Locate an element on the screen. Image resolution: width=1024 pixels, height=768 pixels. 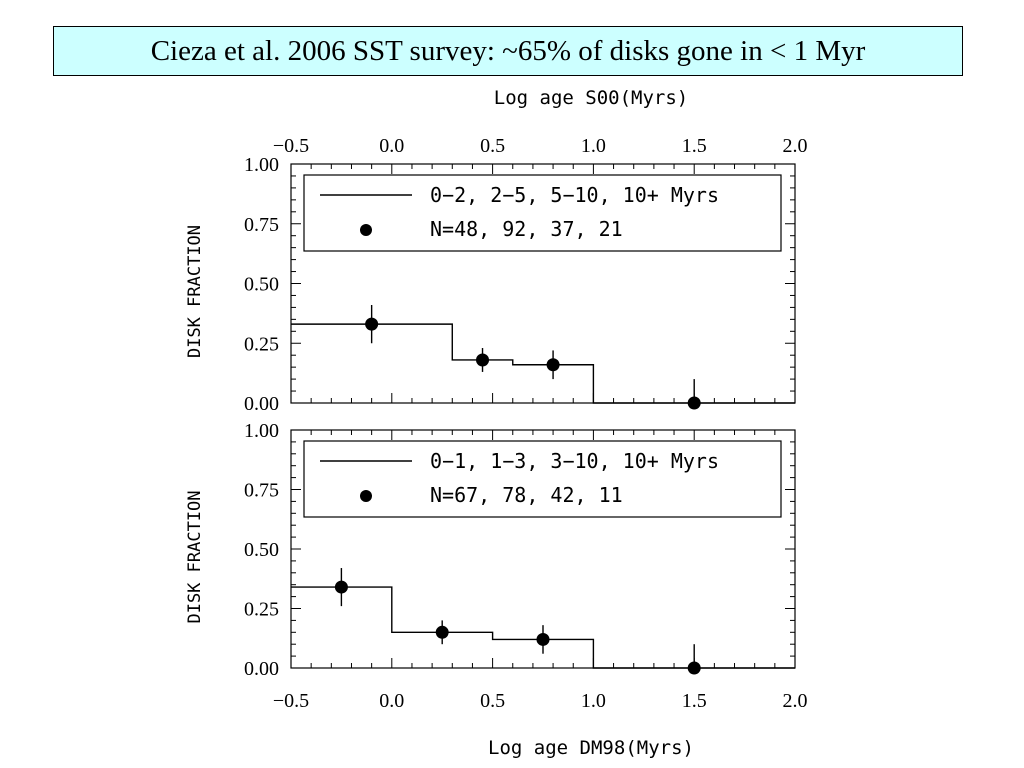
x-axis-title: Log age S00(Myrs) is located at coordinates (591, 98).